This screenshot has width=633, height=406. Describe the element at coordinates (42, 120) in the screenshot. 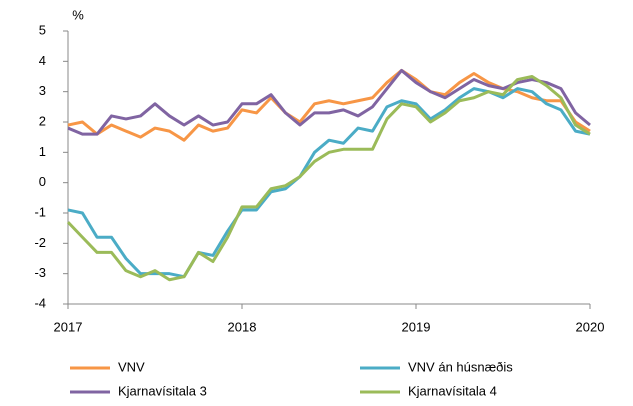

I see `y-tick-label: 2` at that location.